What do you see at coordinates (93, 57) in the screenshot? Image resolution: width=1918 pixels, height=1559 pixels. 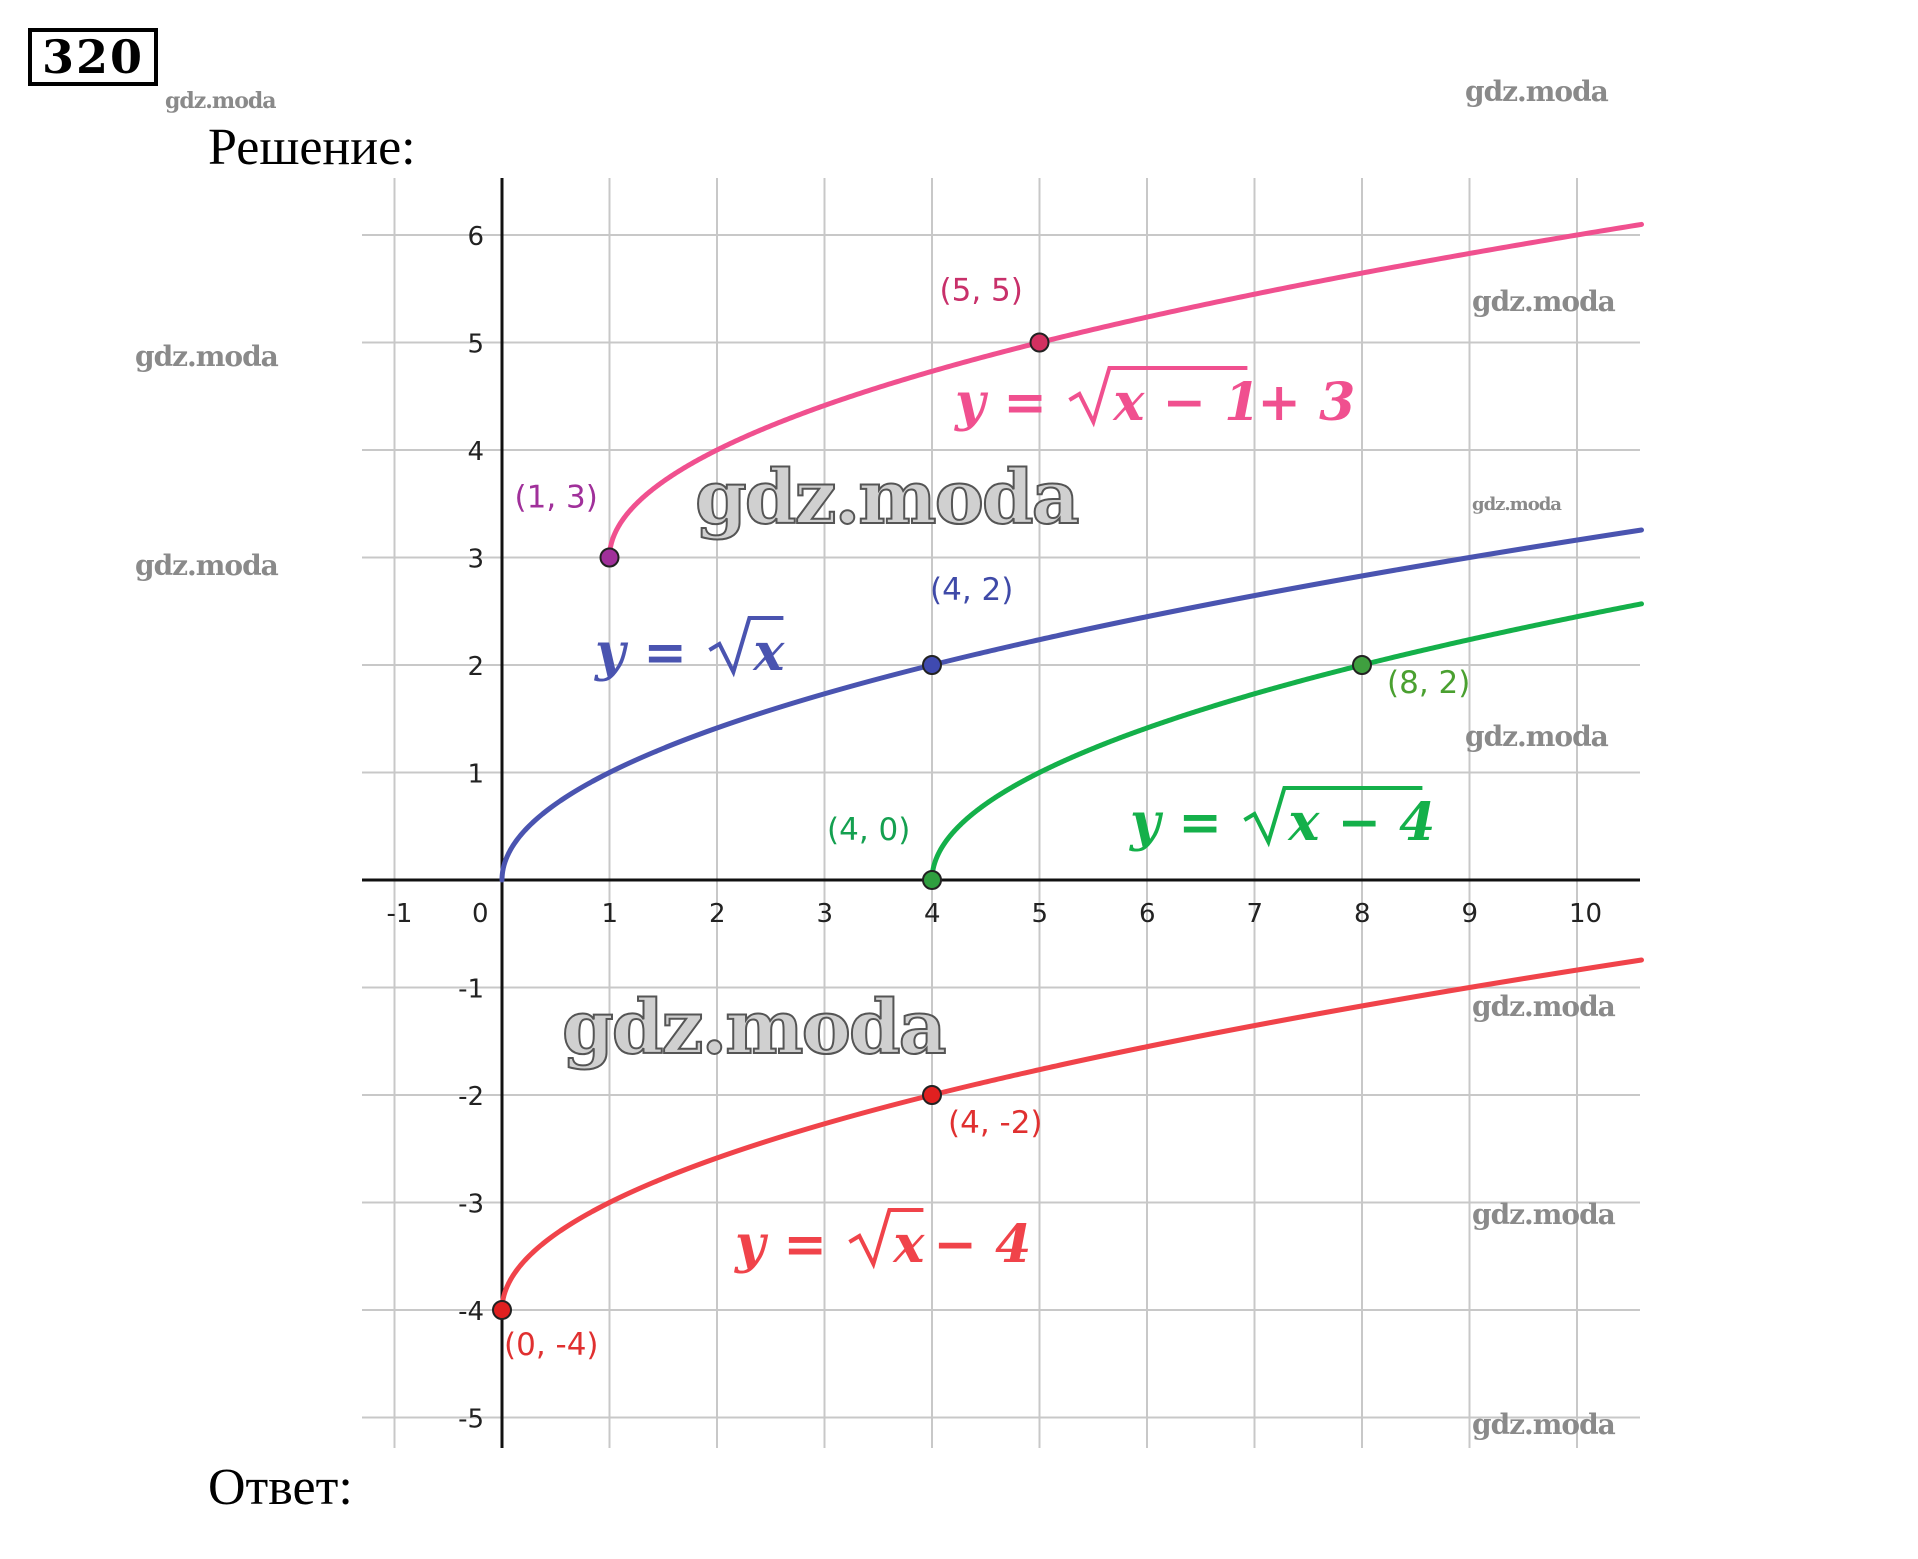 I see `problem-number: 320` at bounding box center [93, 57].